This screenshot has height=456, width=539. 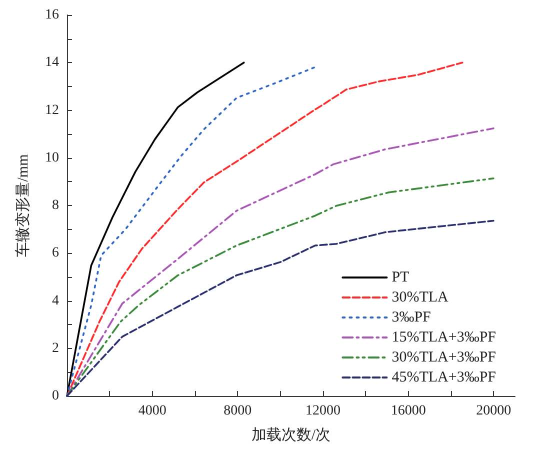 What do you see at coordinates (52, 158) in the screenshot?
I see `y-tick-label: 10` at bounding box center [52, 158].